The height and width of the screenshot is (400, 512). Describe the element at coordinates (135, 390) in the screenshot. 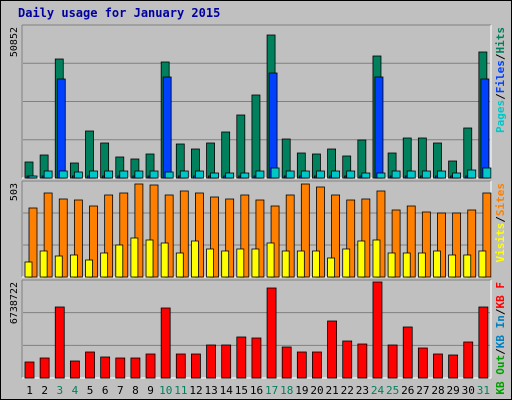

I see `x-axis-day-label: 8` at that location.